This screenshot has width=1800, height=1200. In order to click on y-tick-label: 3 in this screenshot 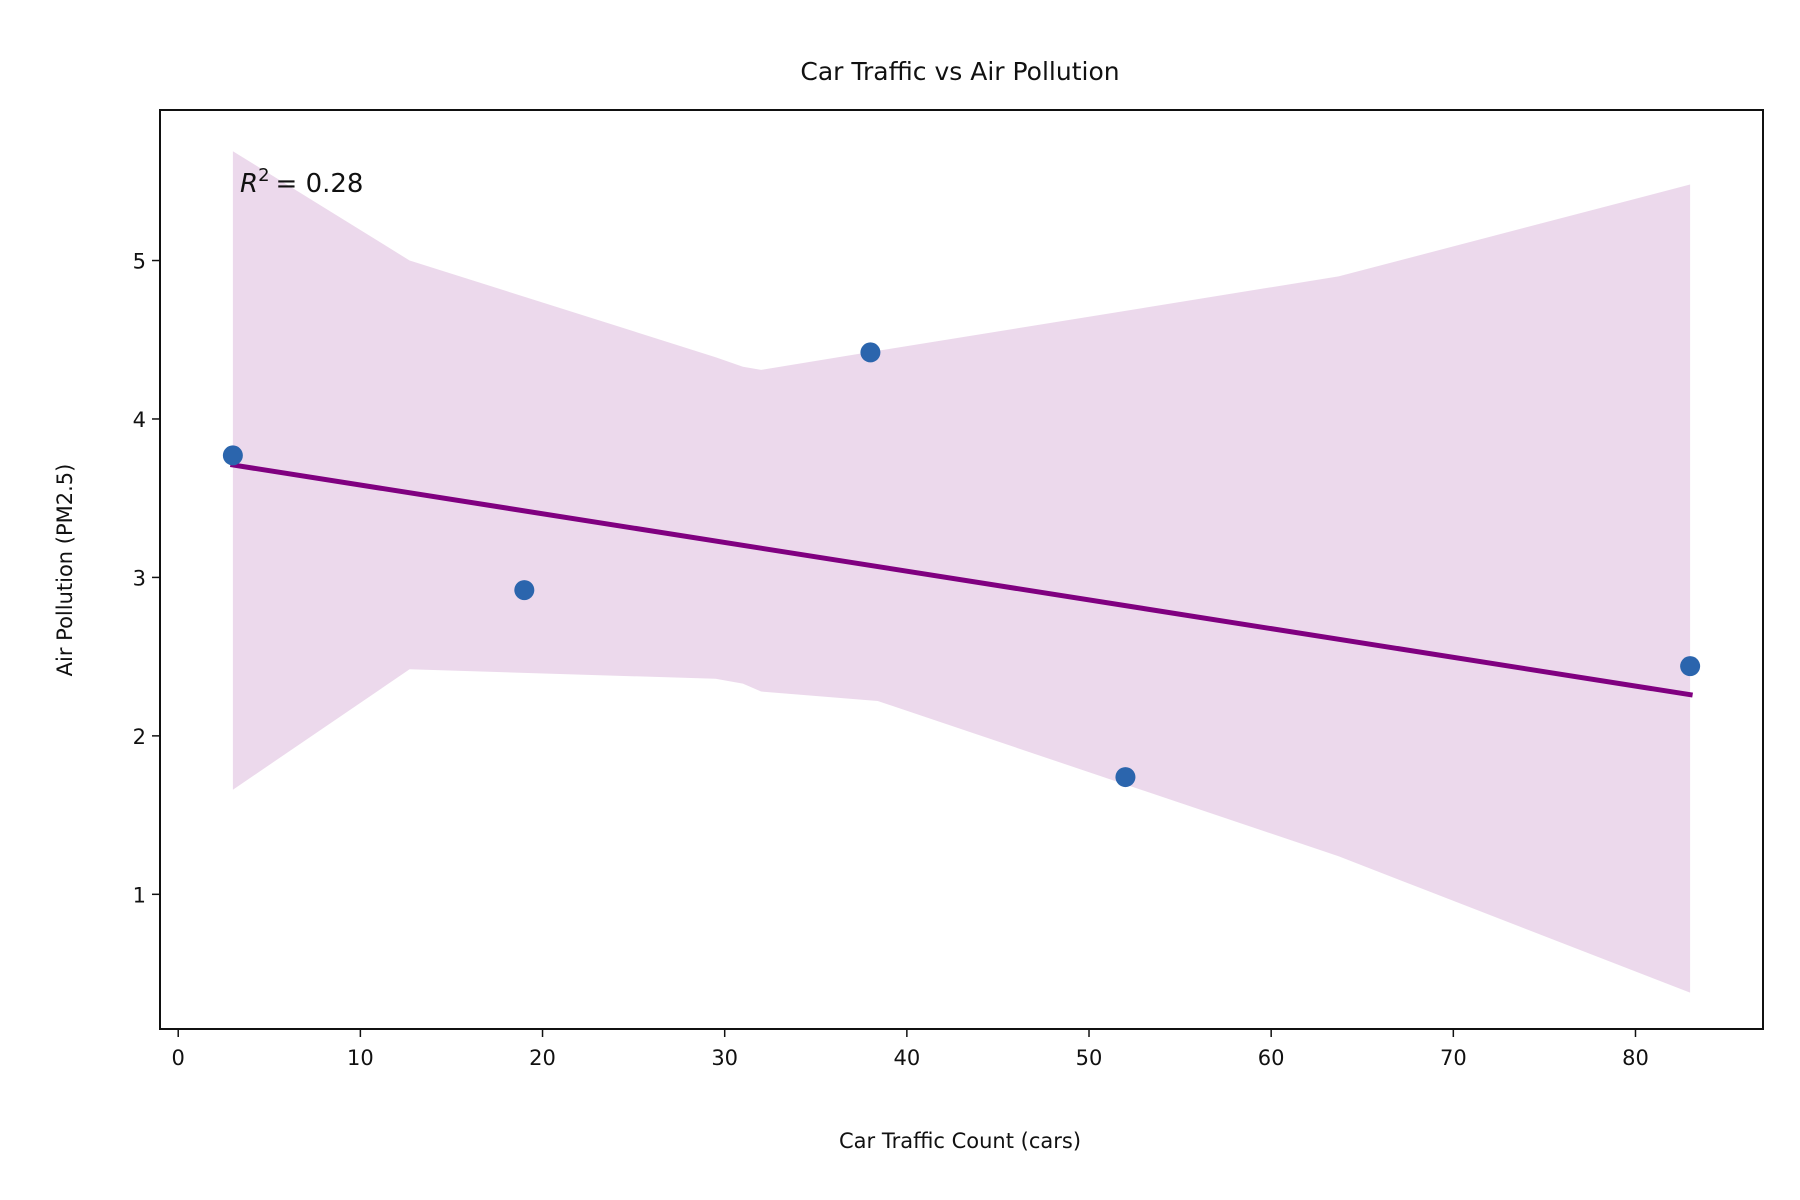, I will do `click(139, 578)`.